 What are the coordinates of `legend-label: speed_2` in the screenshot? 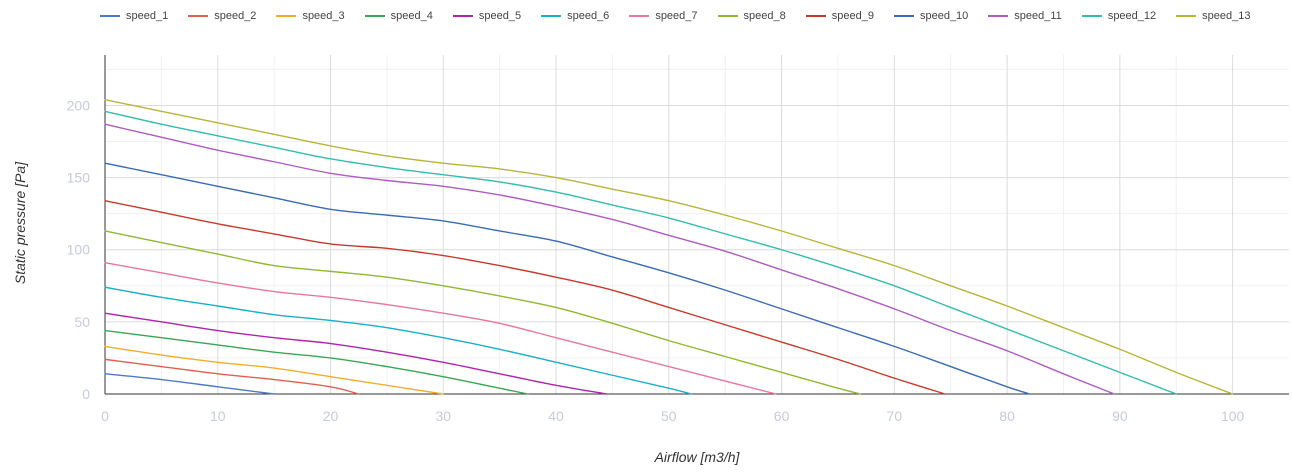 It's located at (235, 16).